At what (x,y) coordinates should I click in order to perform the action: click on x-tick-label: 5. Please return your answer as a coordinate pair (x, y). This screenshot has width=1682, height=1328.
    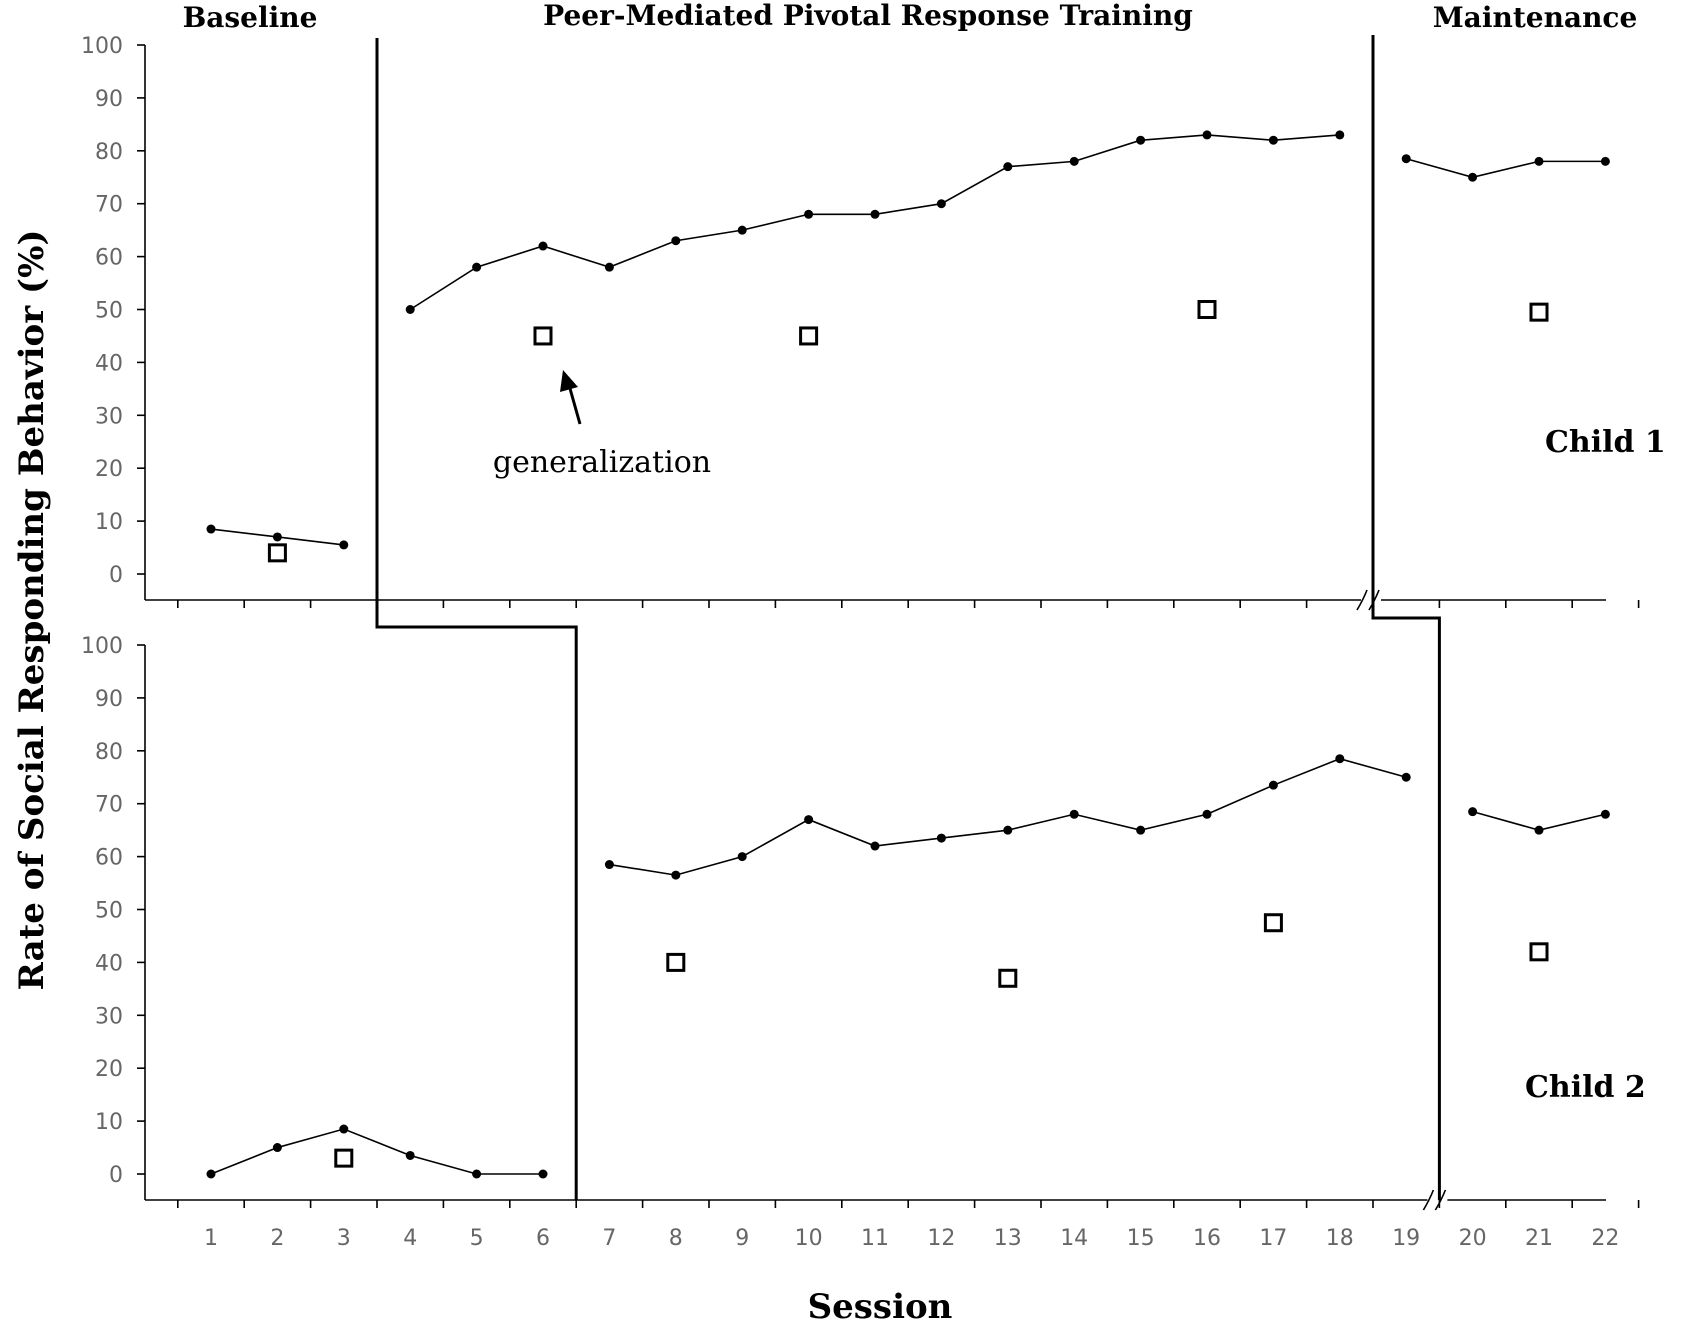
    Looking at the image, I should click on (477, 1238).